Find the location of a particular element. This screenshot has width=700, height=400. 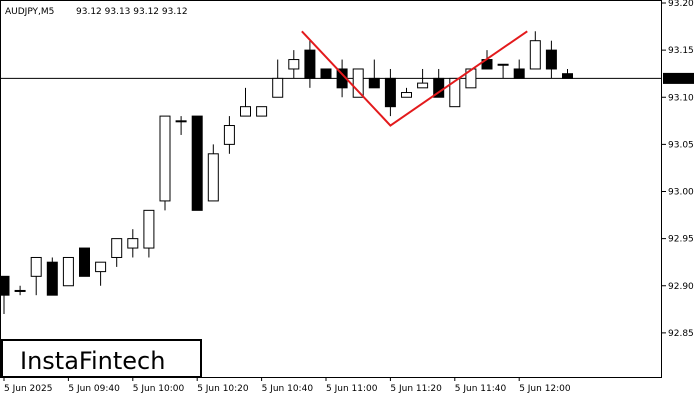

y-tick-label: 93.20 is located at coordinates (681, 4).